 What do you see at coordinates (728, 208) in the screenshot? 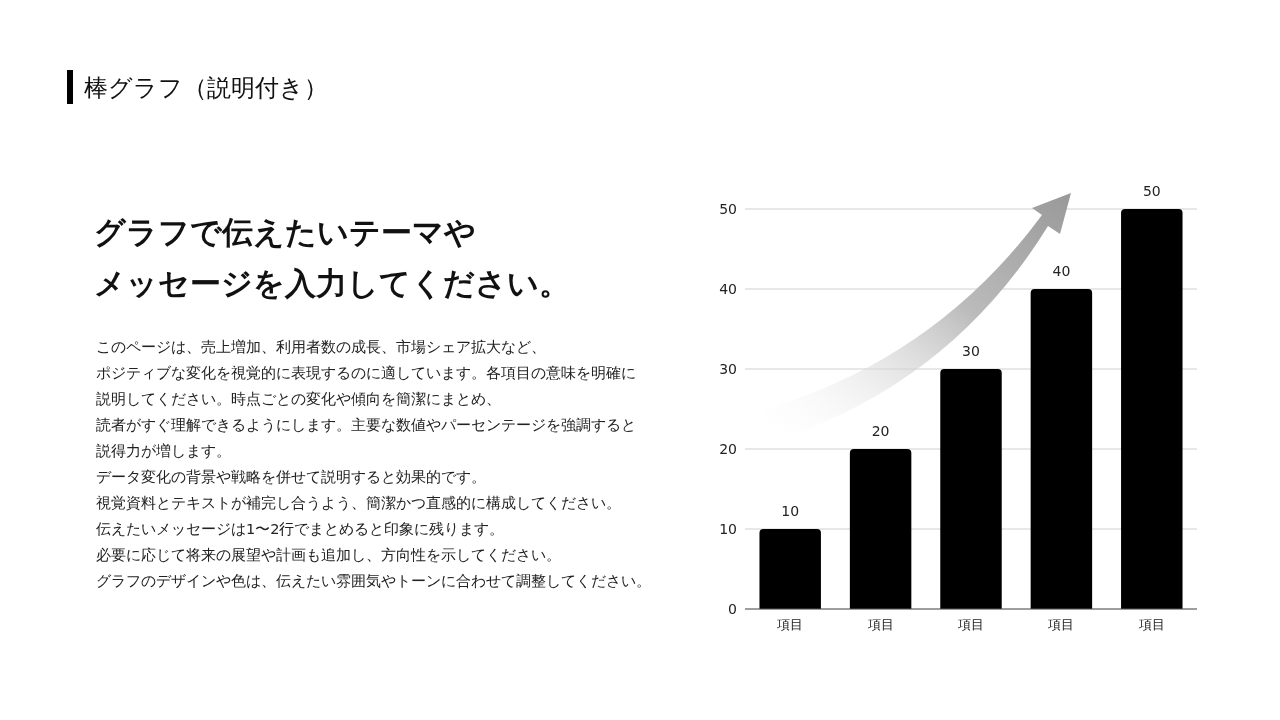
I see `y-tick-label: 50` at bounding box center [728, 208].